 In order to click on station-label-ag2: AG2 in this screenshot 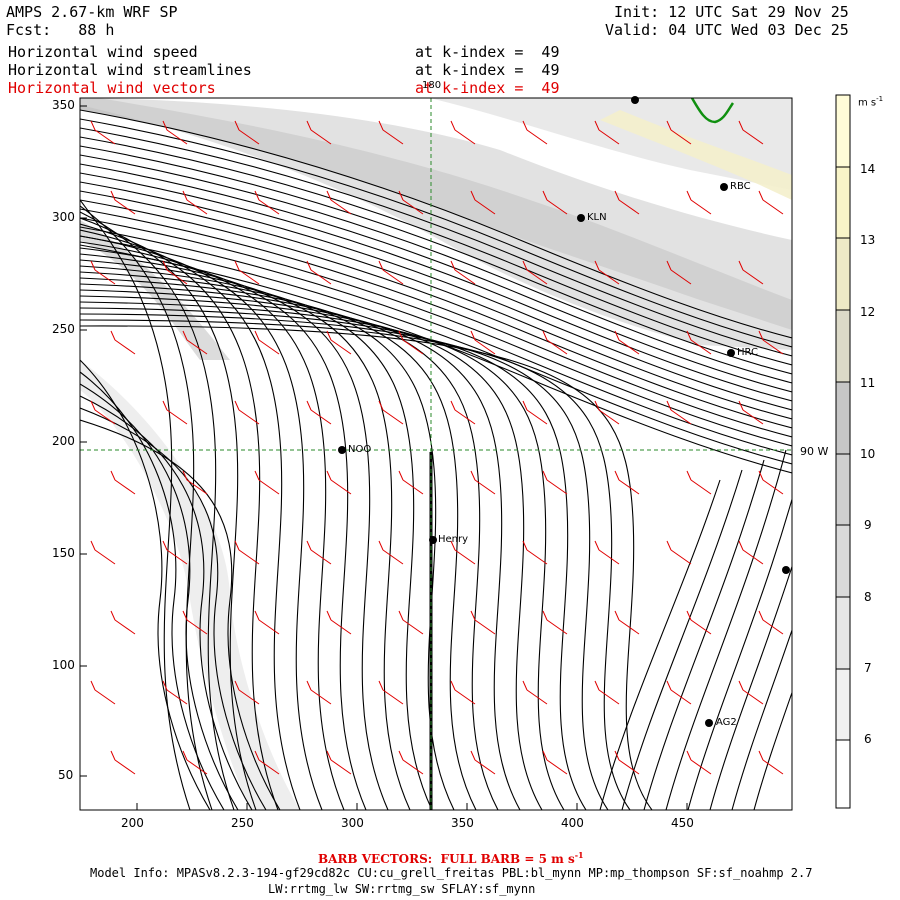, I will do `click(726, 722)`.